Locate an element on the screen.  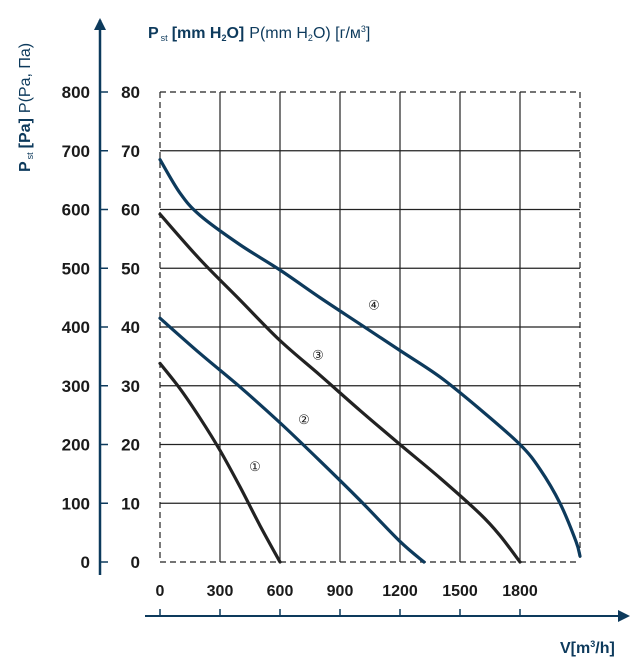
x-axis-title: V[m3/h] is located at coordinates (587, 648).